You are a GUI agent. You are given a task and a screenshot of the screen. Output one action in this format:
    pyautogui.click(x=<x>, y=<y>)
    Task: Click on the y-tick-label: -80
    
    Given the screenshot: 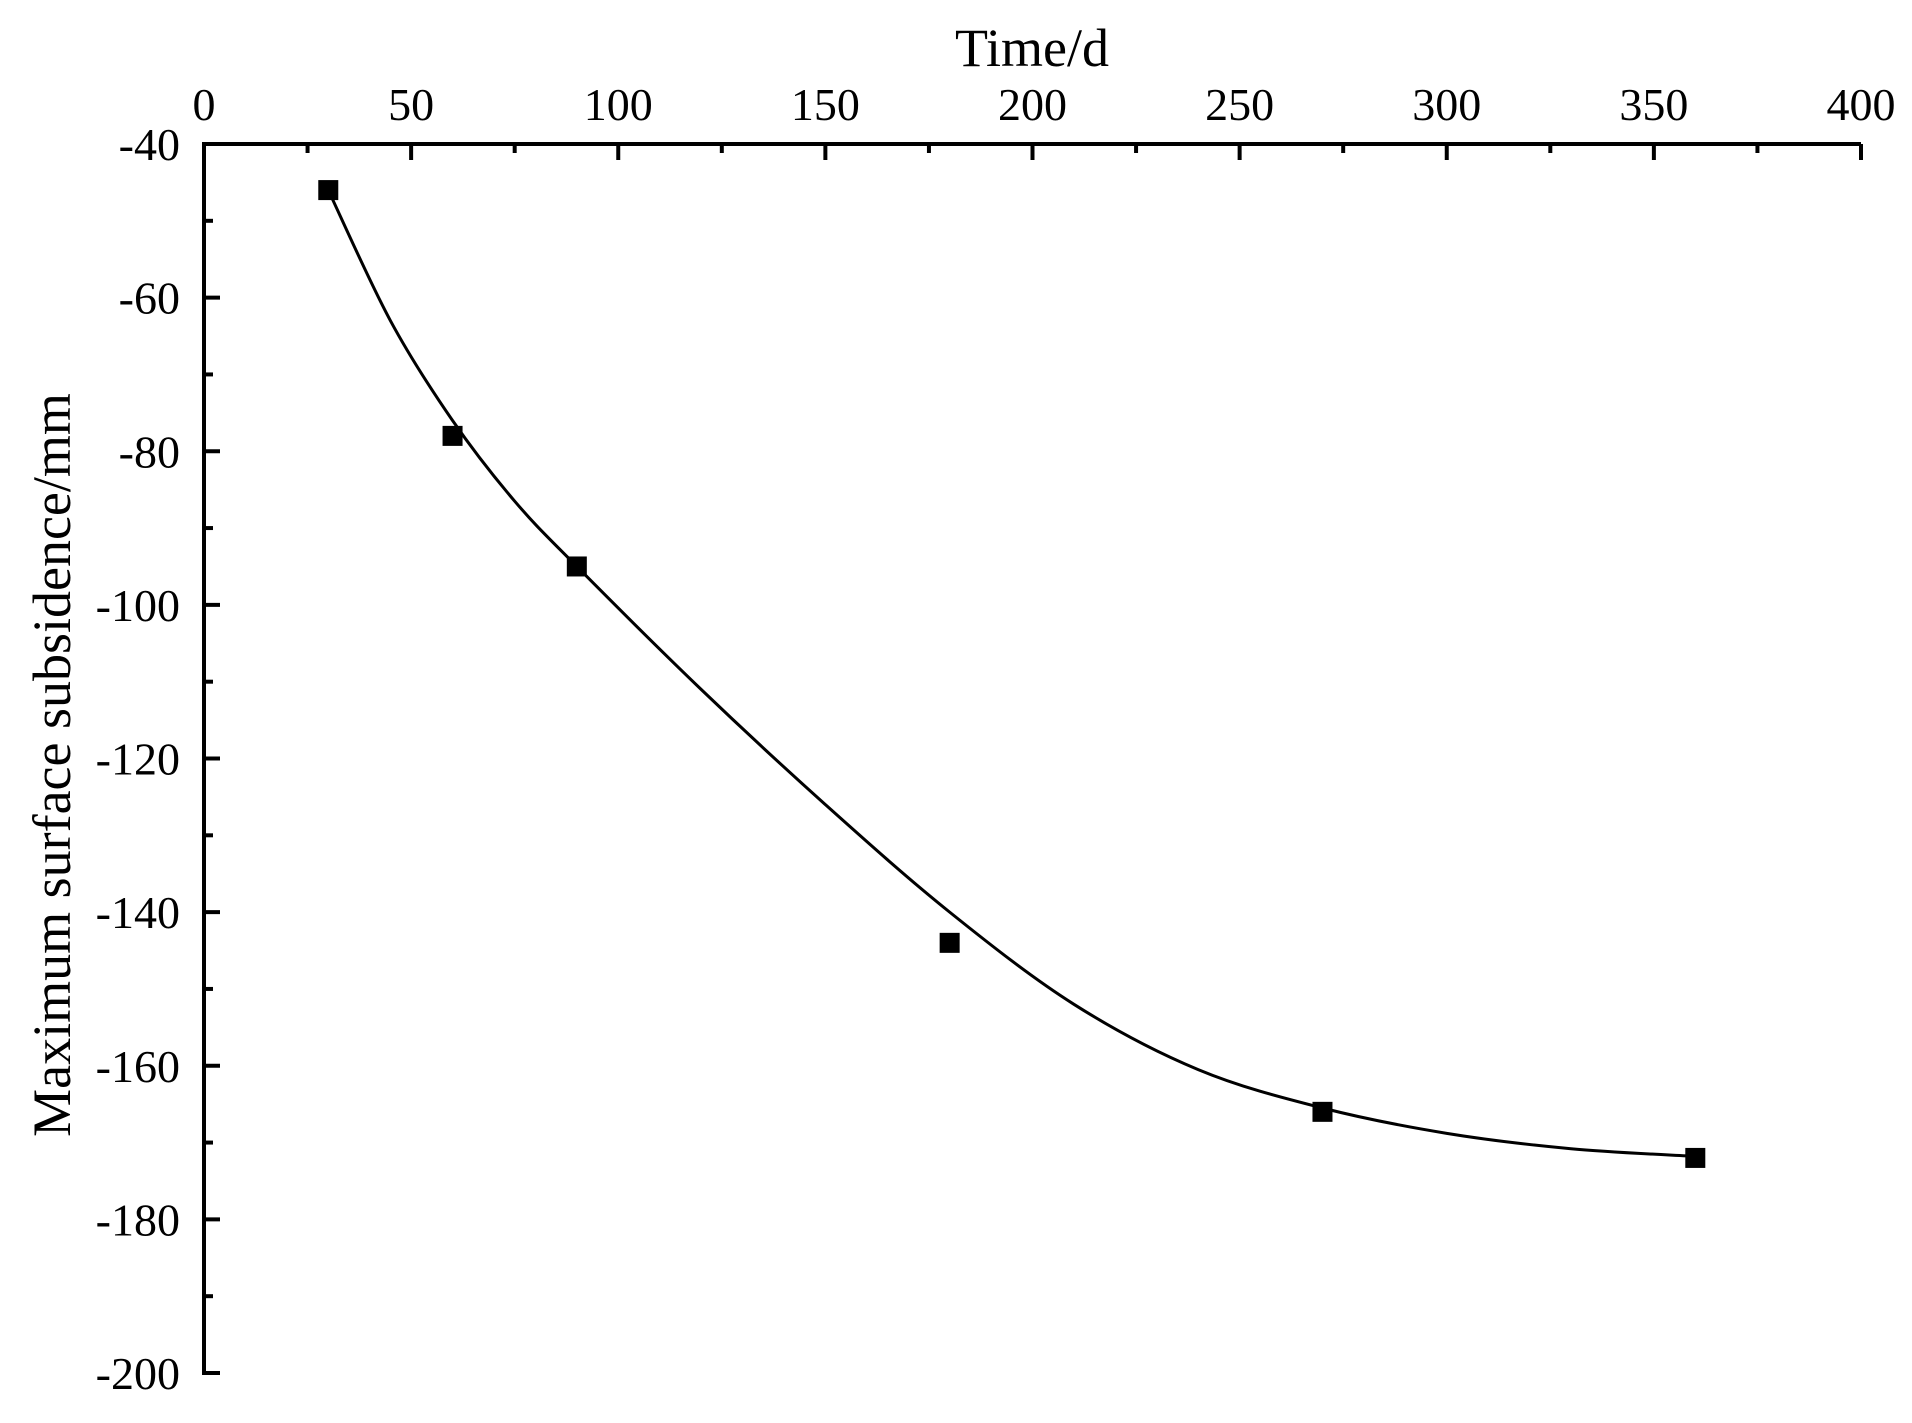 What is the action you would take?
    pyautogui.click(x=149, y=451)
    